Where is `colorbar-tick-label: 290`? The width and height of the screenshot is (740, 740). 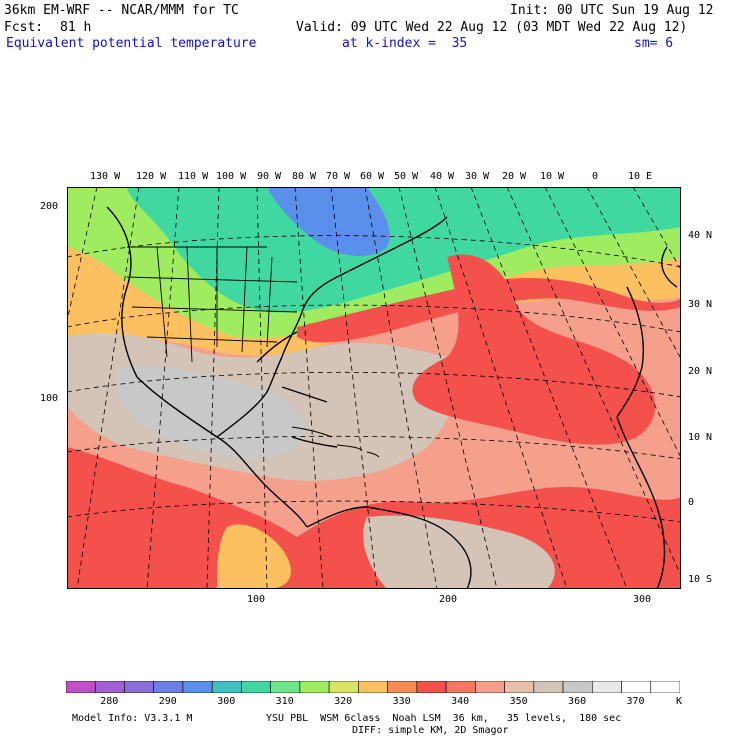
colorbar-tick-label: 290 is located at coordinates (167, 701).